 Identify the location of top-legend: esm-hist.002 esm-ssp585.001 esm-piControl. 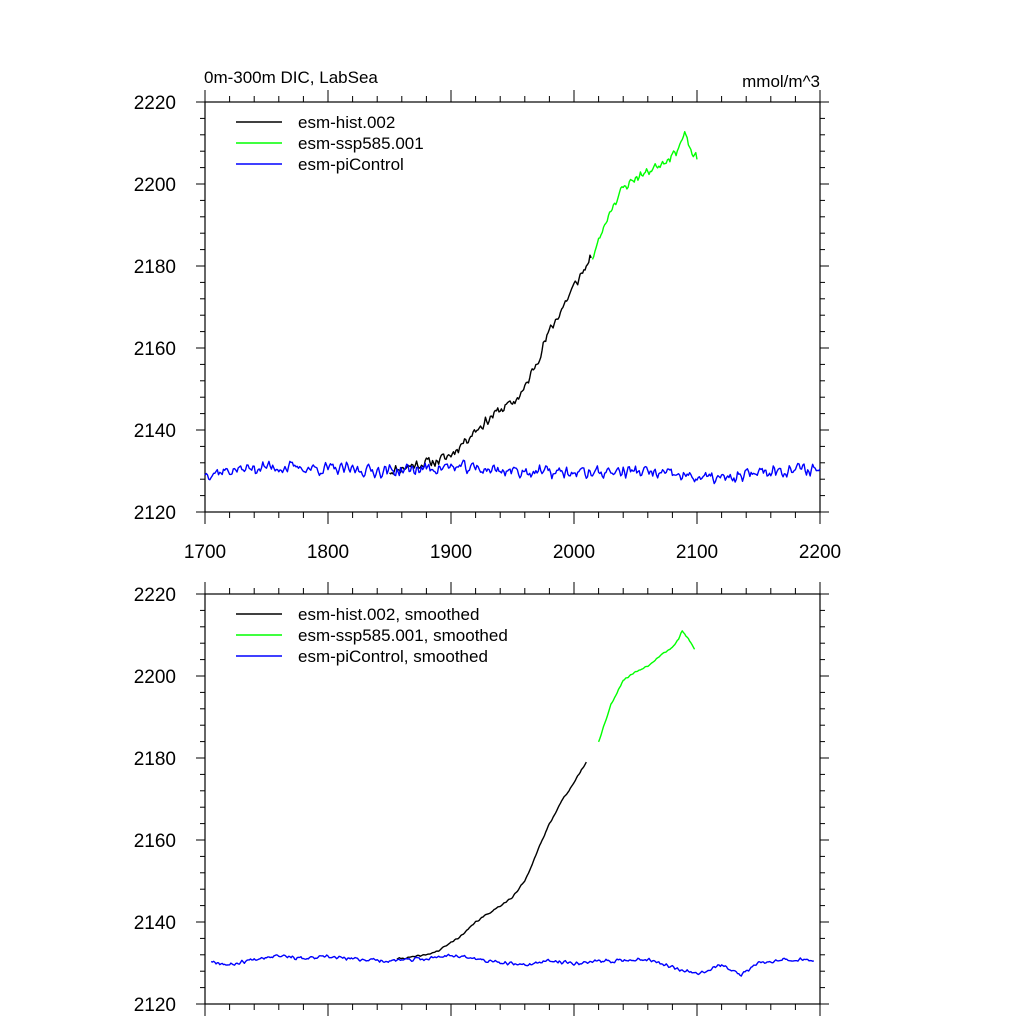
(330, 143).